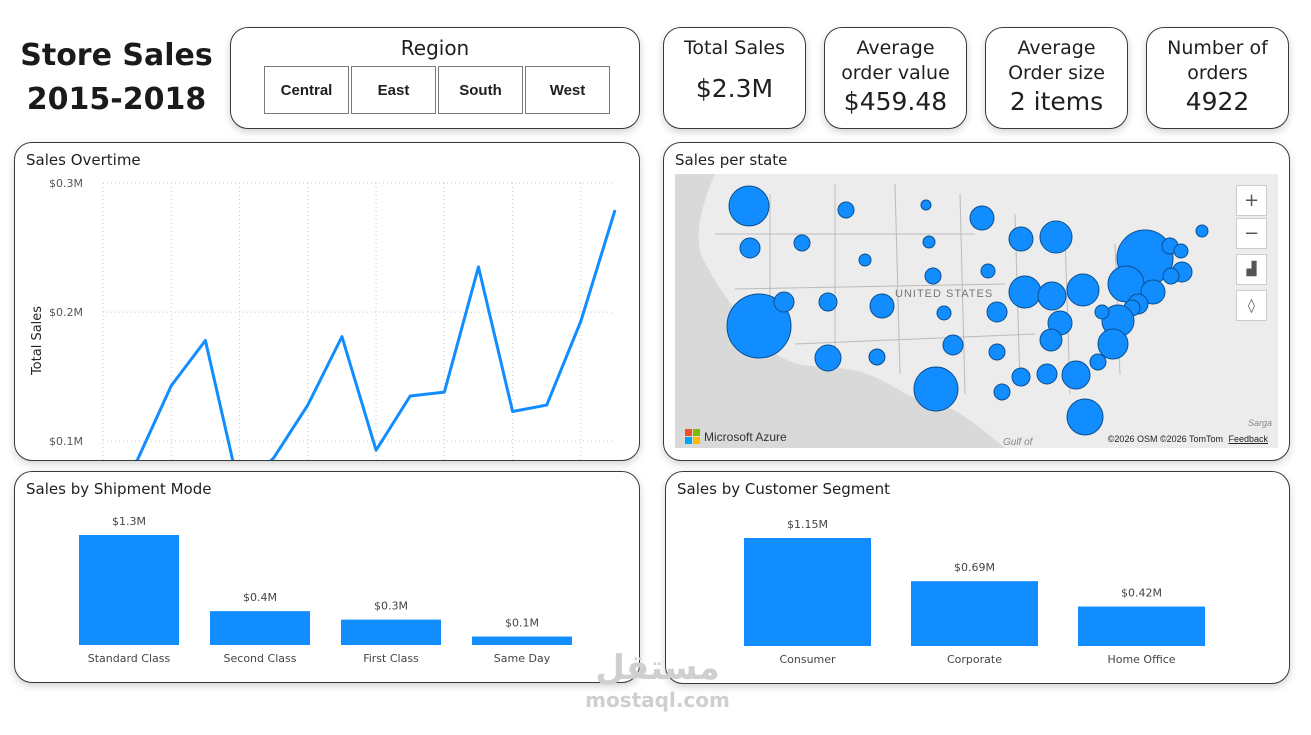 The height and width of the screenshot is (735, 1311). Describe the element at coordinates (895, 101) in the screenshot. I see `kpi-value: $459.48` at that location.